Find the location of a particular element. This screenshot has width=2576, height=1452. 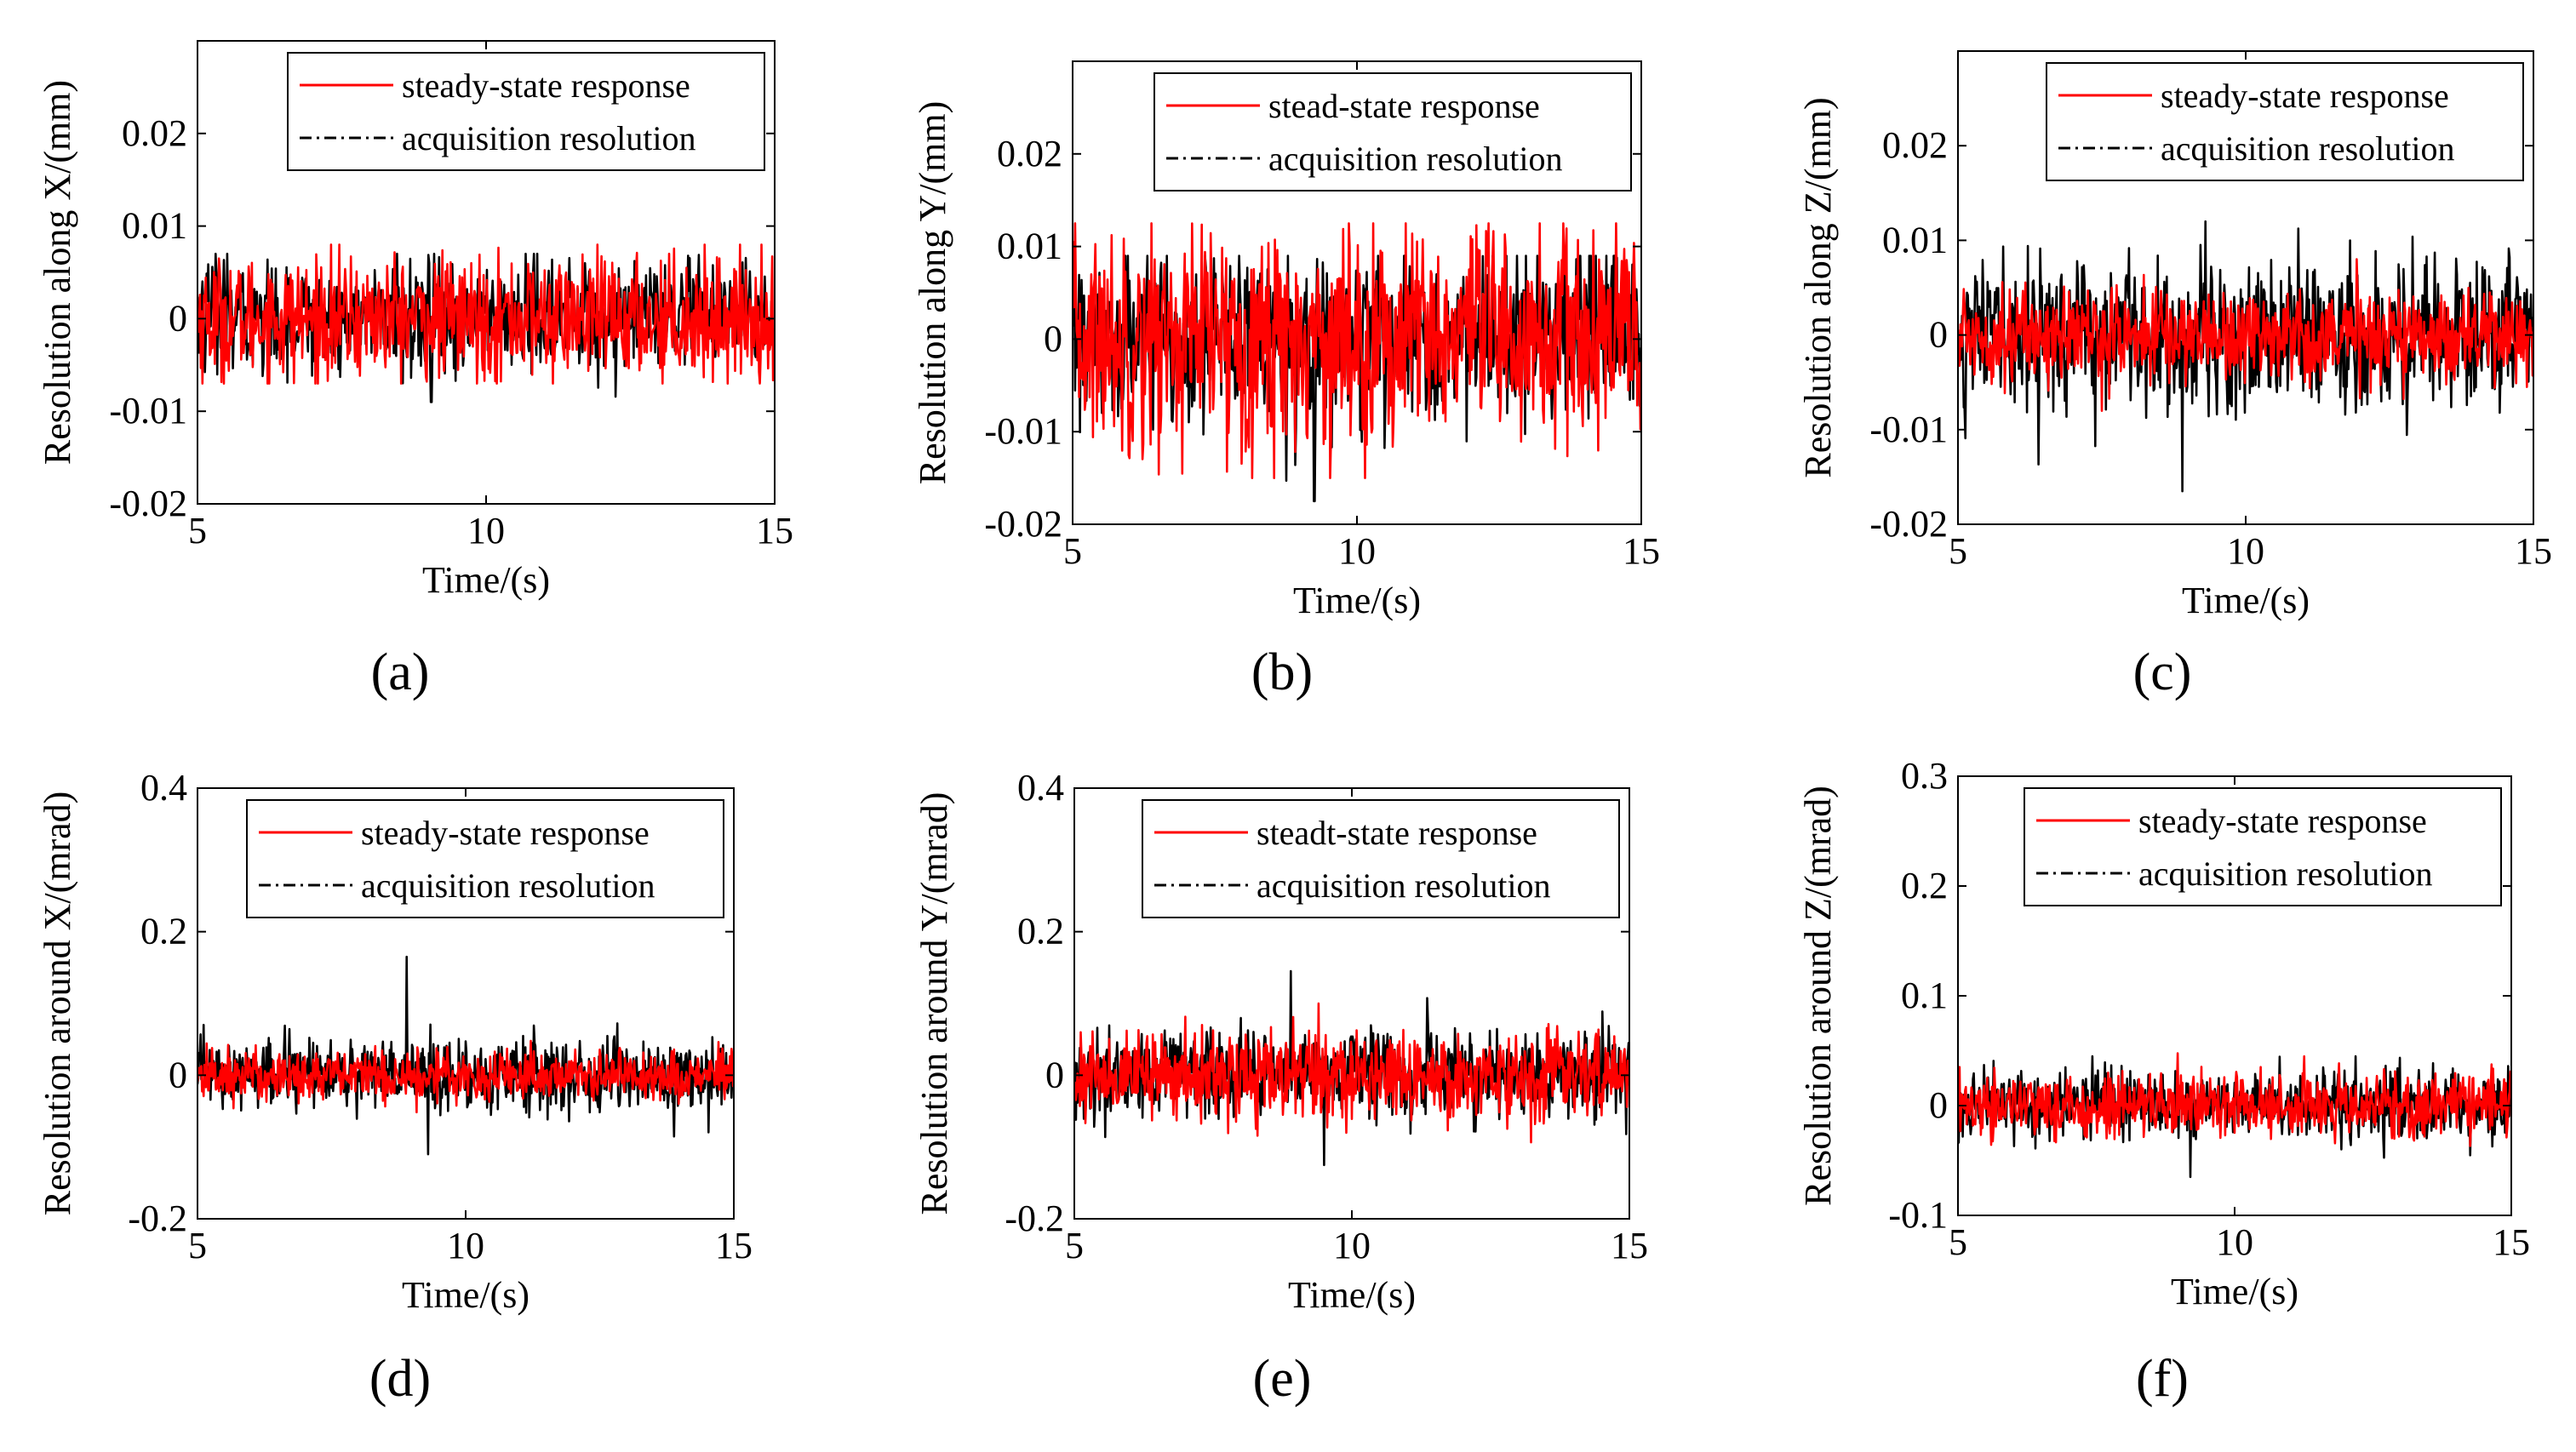

y-axis-label: Resolution around X/(mrad) is located at coordinates (57, 1004).